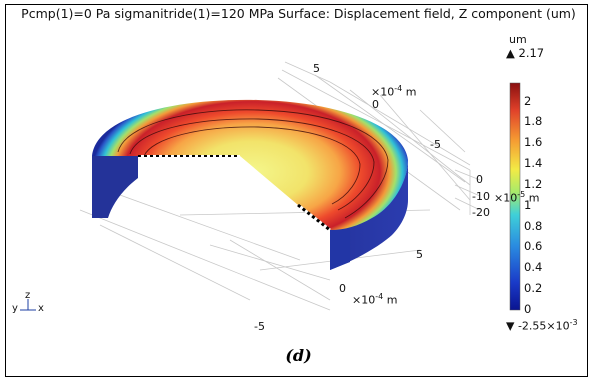 The image size is (597, 385). Describe the element at coordinates (533, 288) in the screenshot. I see `colorbar-tick: 0.2` at that location.